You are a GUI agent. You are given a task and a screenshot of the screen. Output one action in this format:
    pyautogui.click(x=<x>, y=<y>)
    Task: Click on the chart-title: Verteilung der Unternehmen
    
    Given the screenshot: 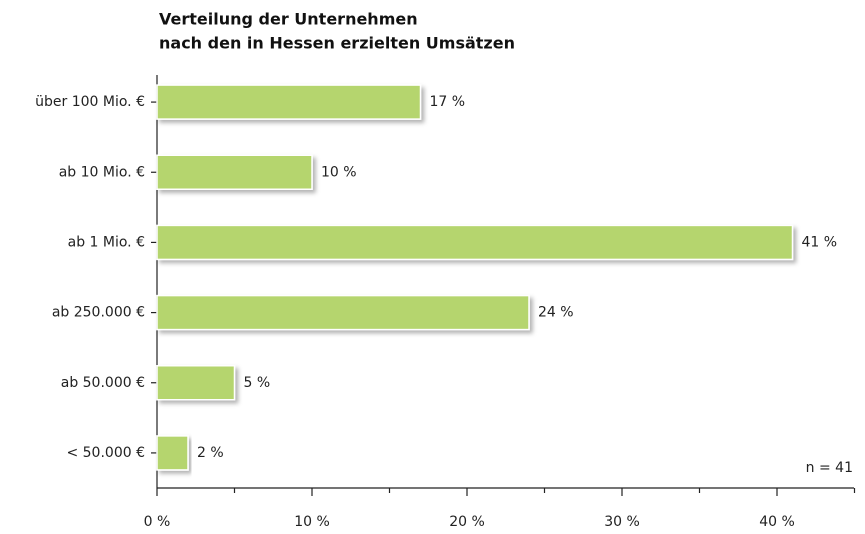 What is the action you would take?
    pyautogui.click(x=288, y=19)
    